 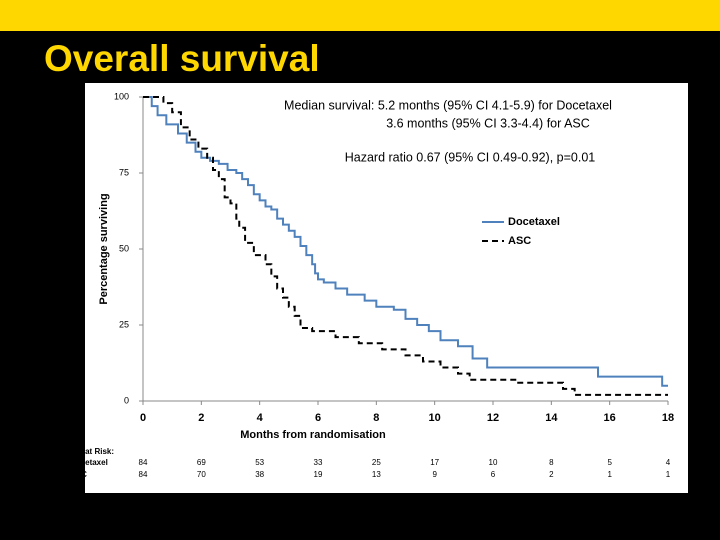 What do you see at coordinates (124, 324) in the screenshot?
I see `y-tick-label: 25` at bounding box center [124, 324].